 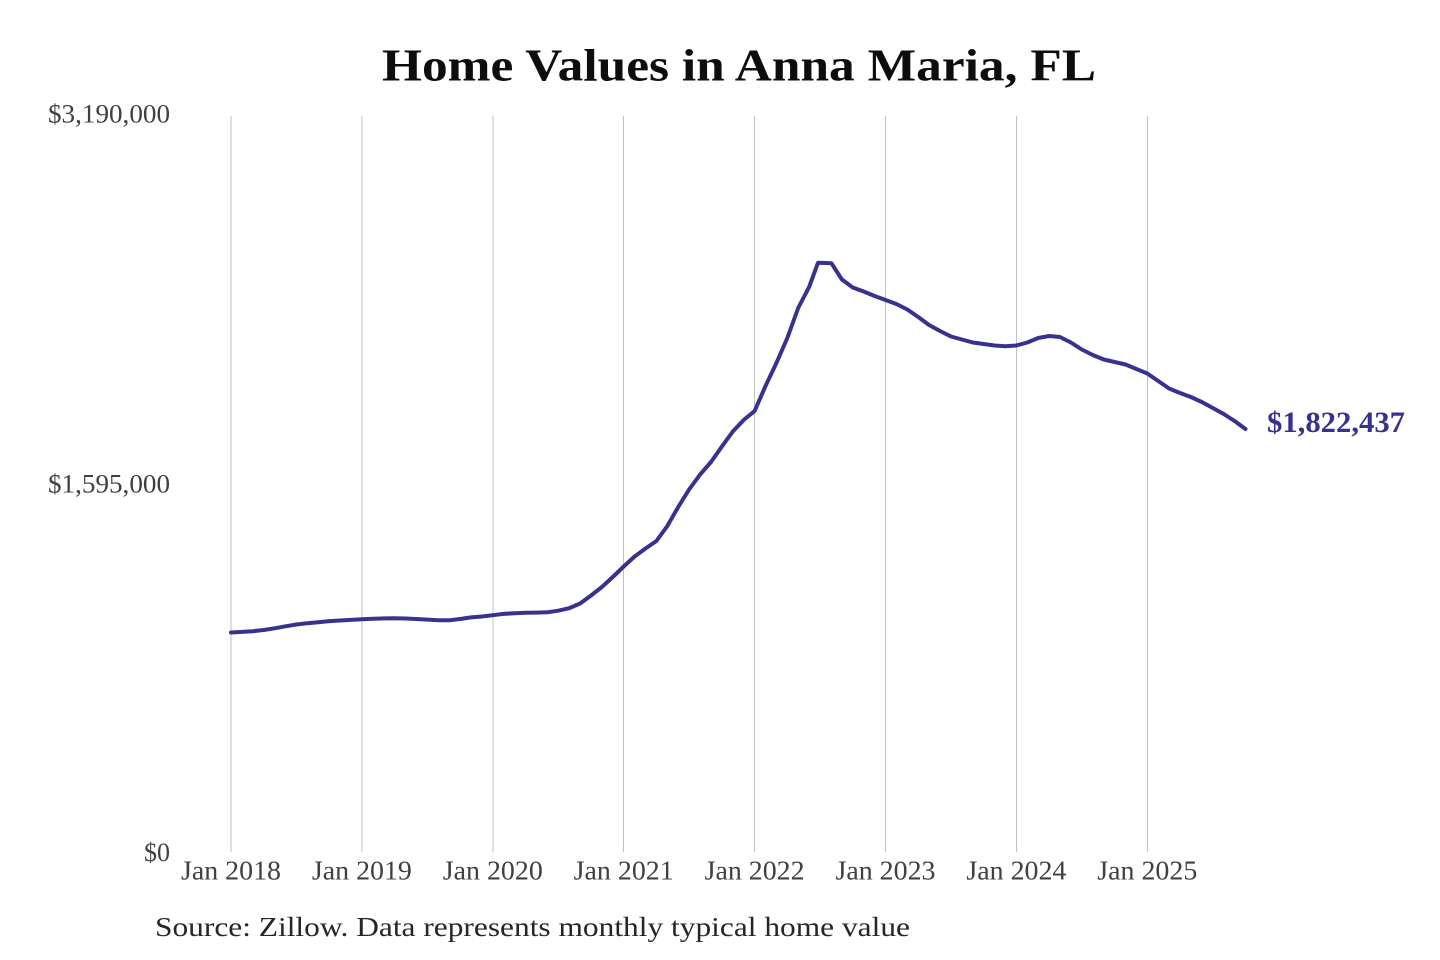 I want to click on svg-text: $3,190,000, so click(x=109, y=114).